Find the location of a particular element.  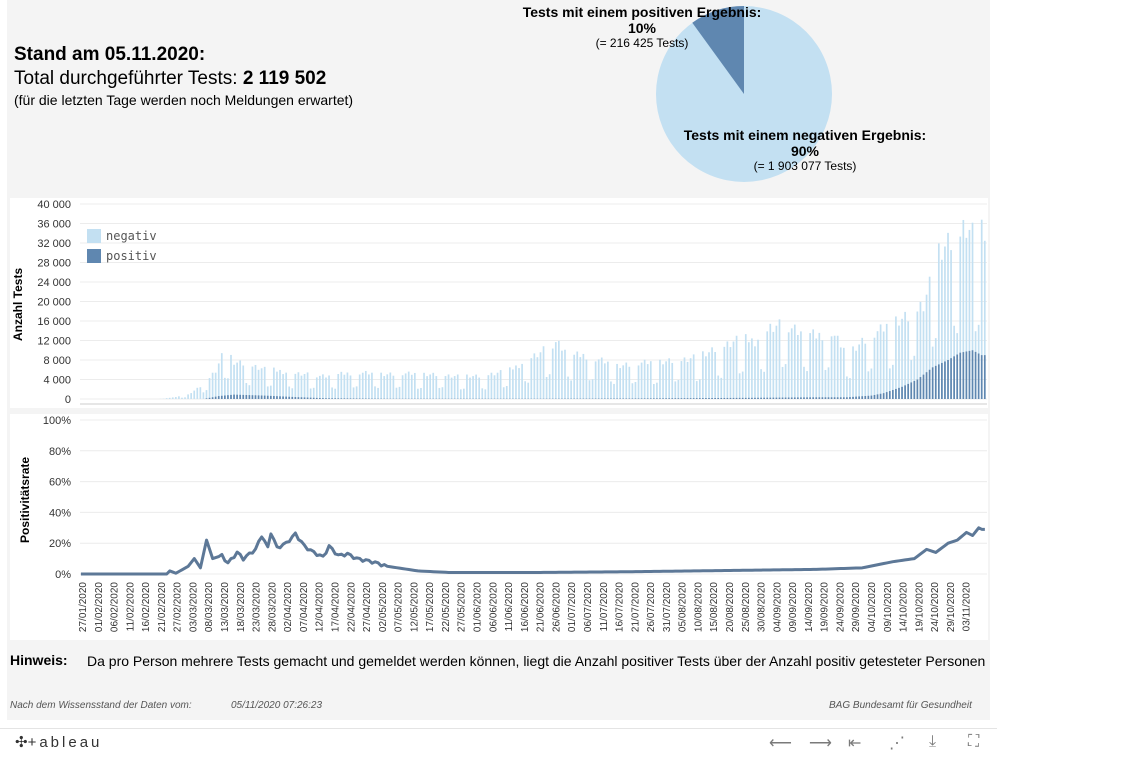

revert-icon: ⇤ is located at coordinates (855, 743).